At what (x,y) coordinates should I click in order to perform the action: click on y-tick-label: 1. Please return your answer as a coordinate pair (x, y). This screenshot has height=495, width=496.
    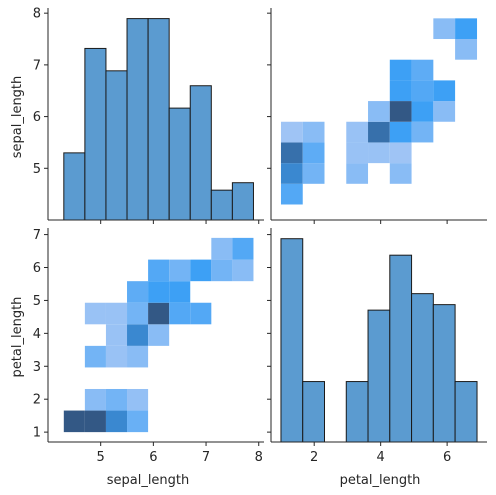
    Looking at the image, I should click on (37, 433).